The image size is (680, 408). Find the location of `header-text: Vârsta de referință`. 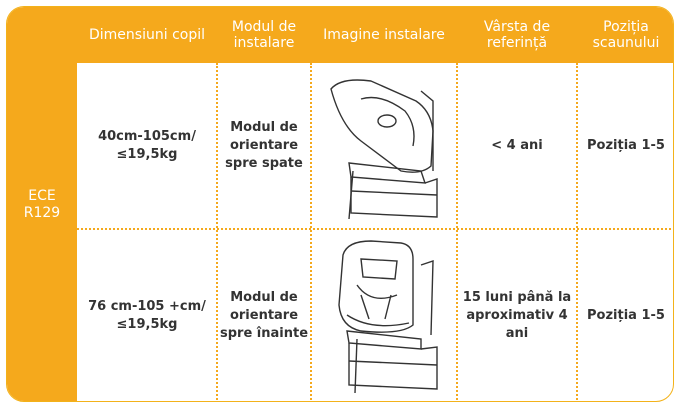

header-text: Vârsta de referință is located at coordinates (517, 35).